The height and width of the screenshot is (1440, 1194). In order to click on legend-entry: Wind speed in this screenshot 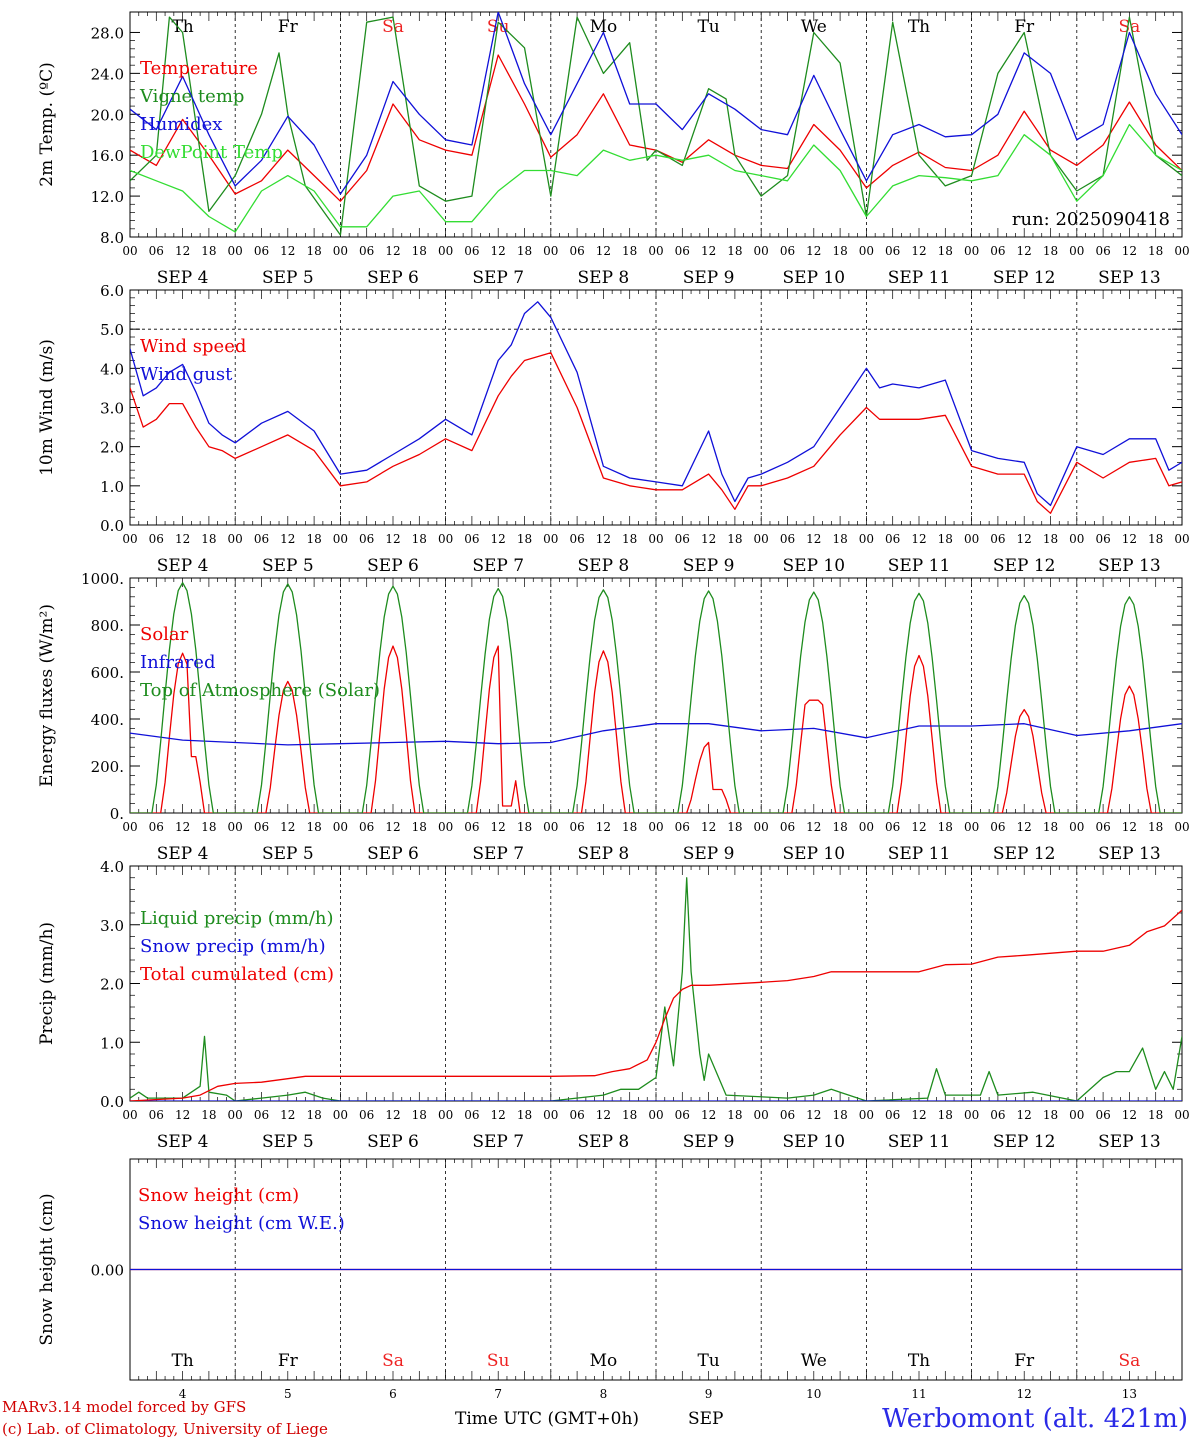, I will do `click(193, 346)`.